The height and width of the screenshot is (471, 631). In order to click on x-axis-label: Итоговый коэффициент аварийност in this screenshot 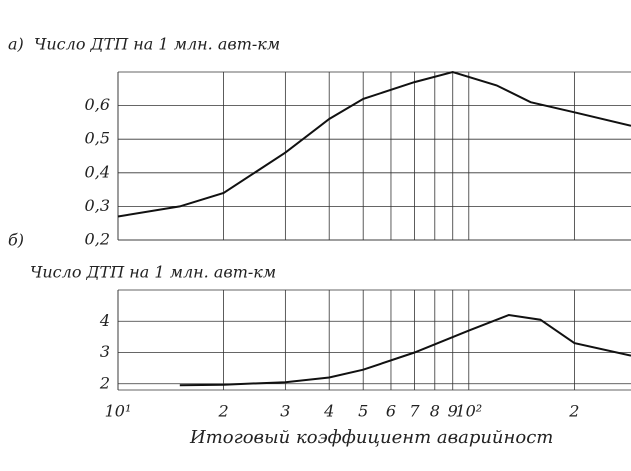, I will do `click(371, 437)`.